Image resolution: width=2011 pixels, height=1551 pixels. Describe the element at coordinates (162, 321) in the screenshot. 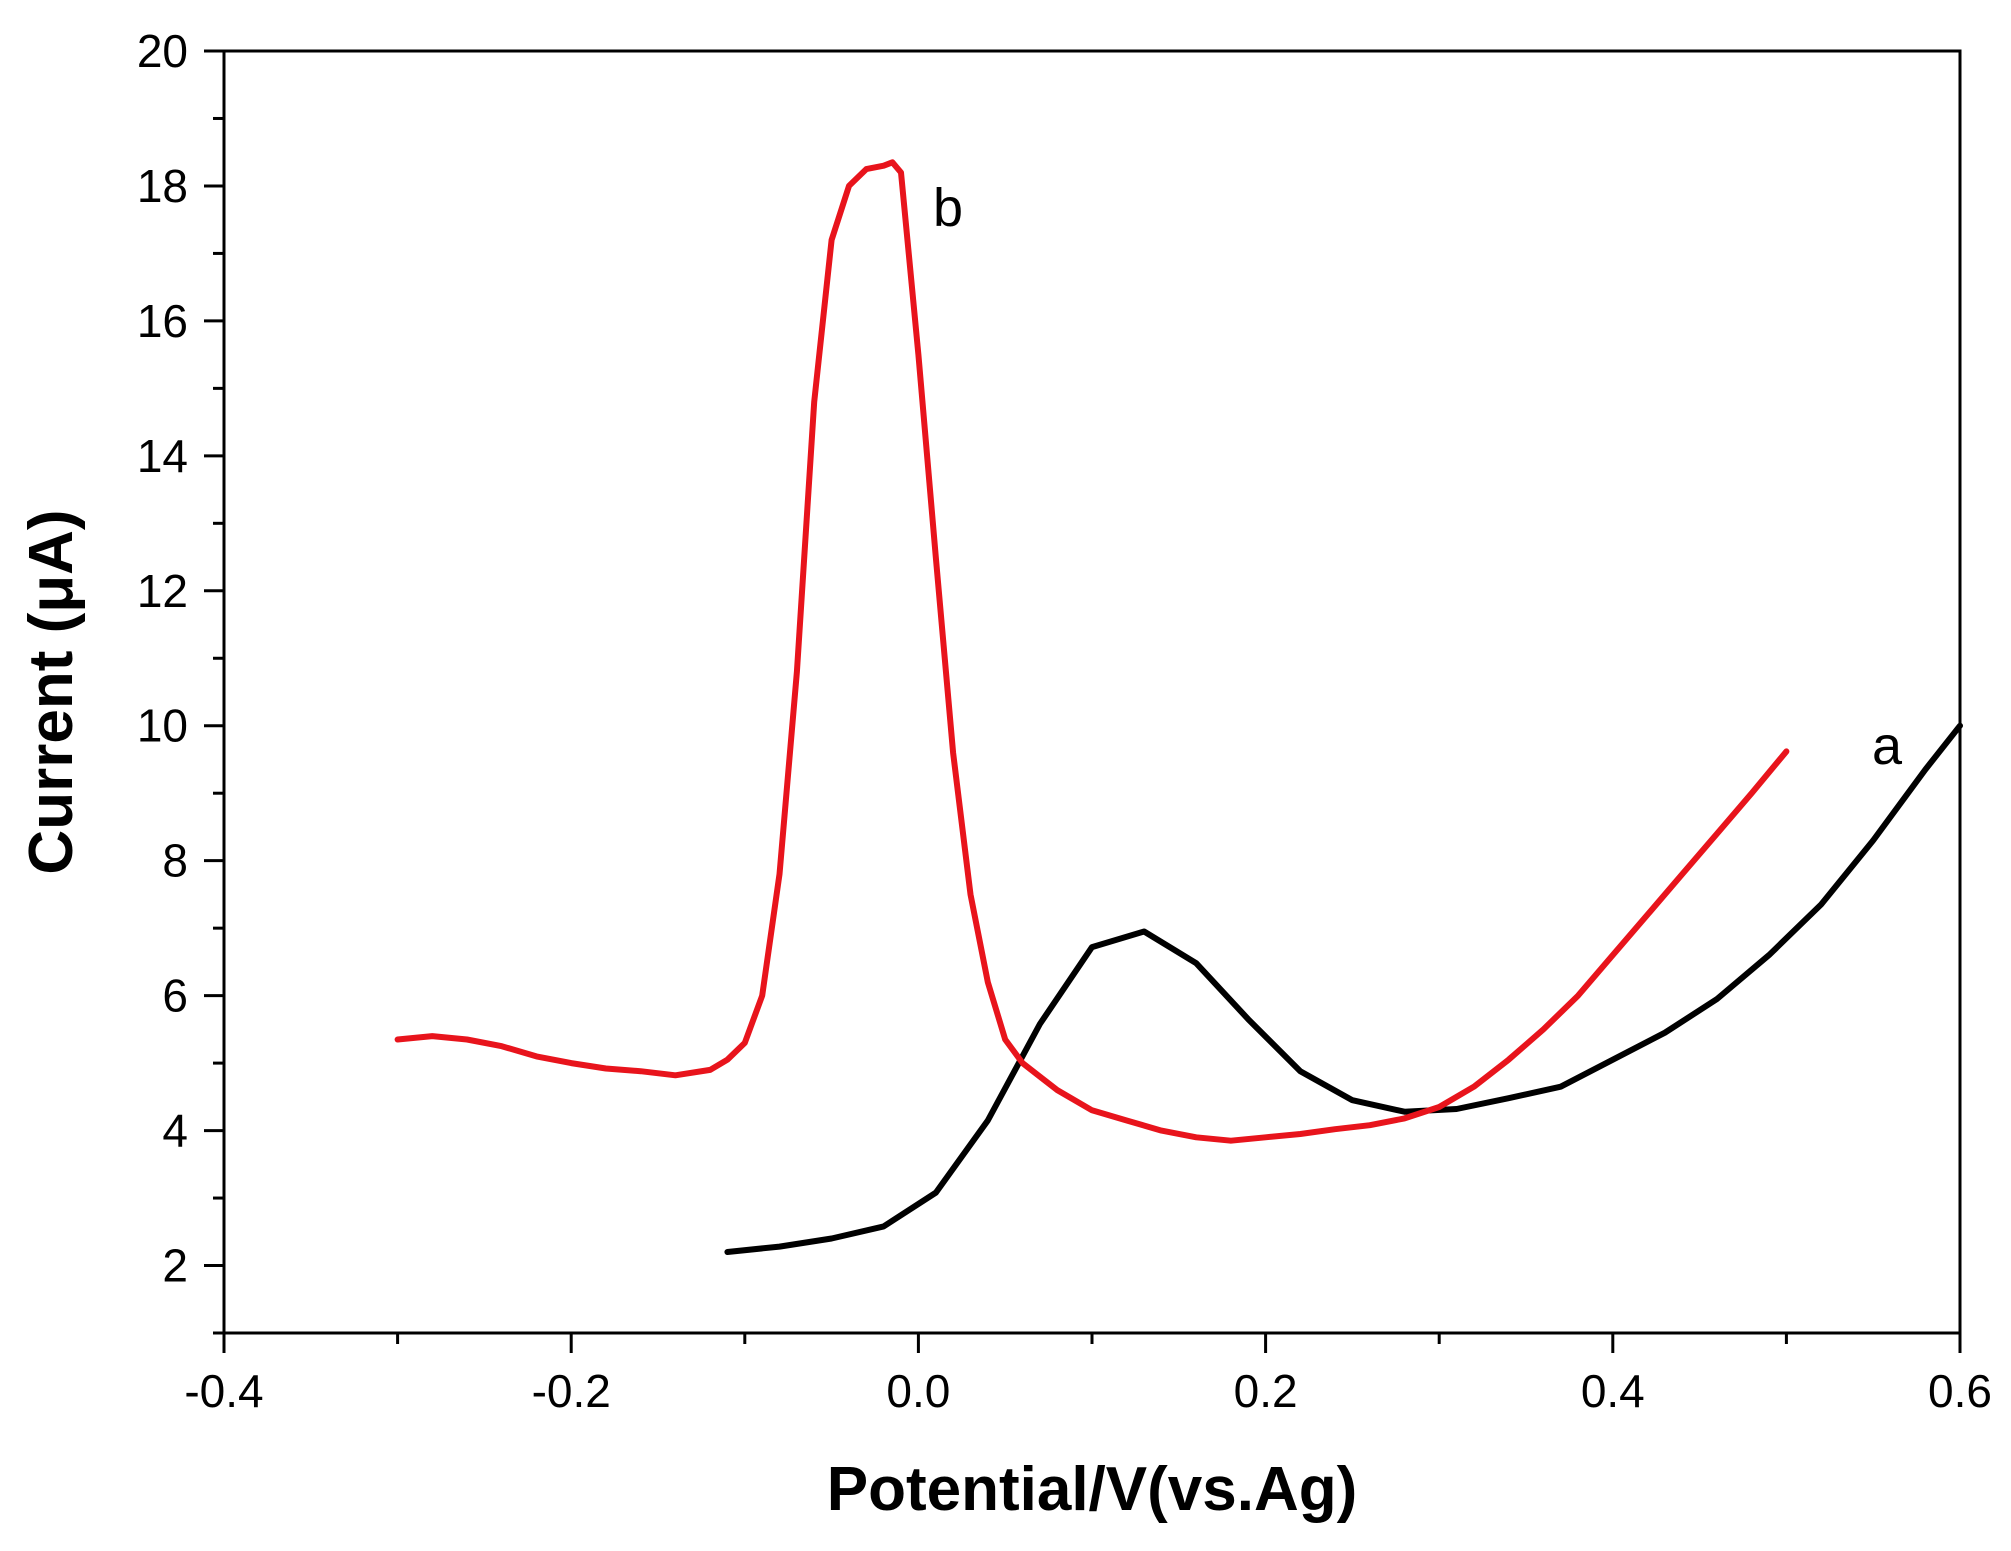

I see `y-tick-label: 16` at that location.